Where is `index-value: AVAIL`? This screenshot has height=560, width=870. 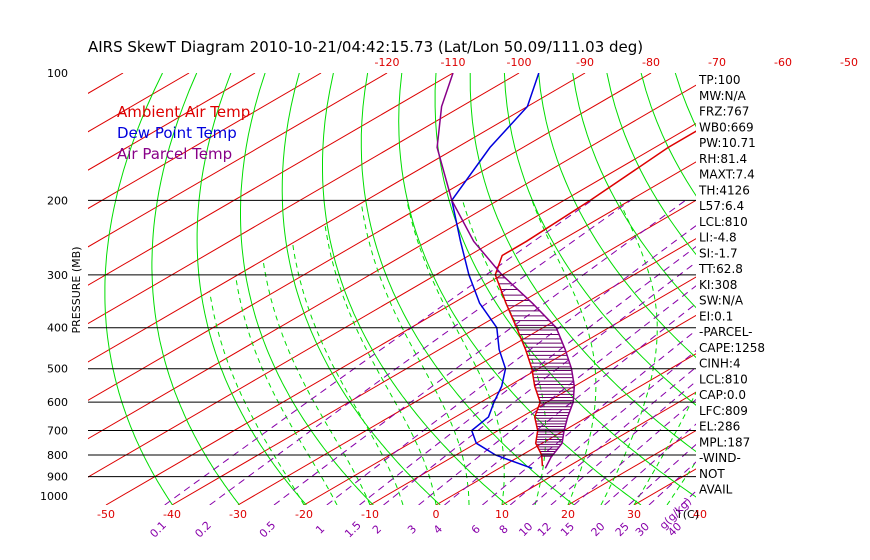
index-value: AVAIL is located at coordinates (716, 490).